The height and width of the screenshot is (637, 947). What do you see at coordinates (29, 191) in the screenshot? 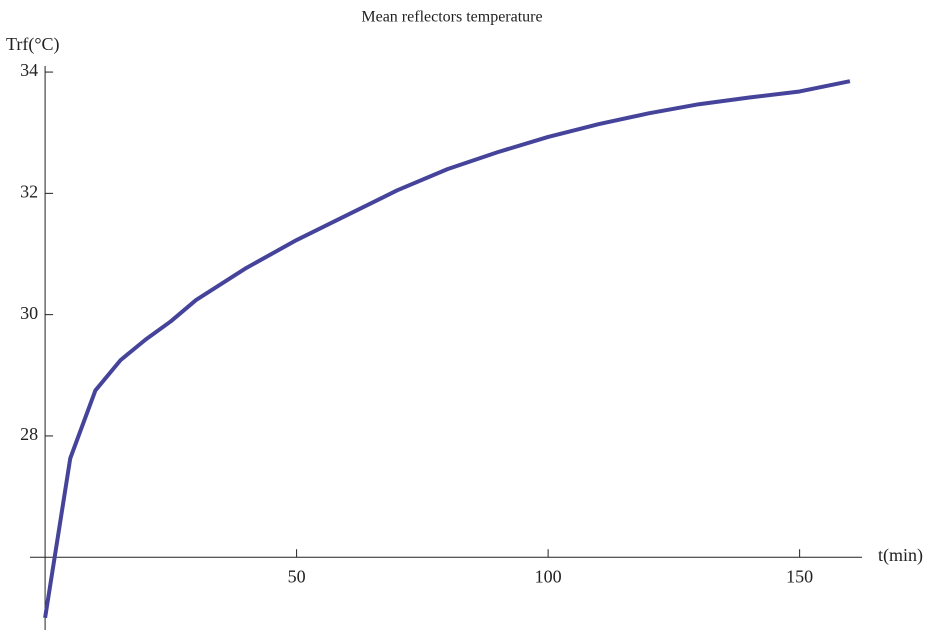
I see `y-tick-label: 32` at bounding box center [29, 191].